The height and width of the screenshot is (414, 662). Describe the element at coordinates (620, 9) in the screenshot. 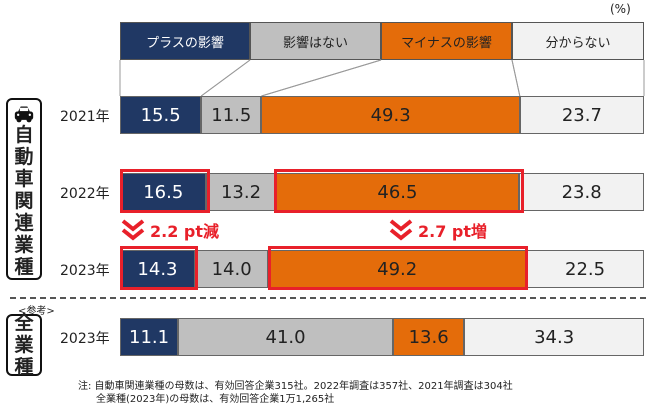

I see `unit-label: (%)` at that location.